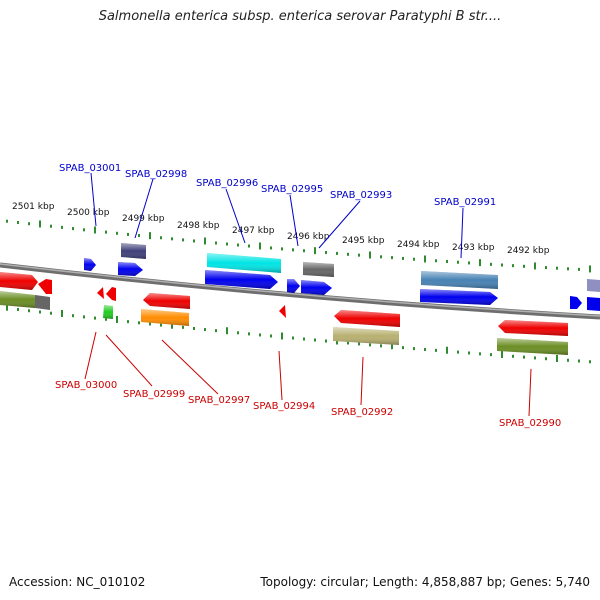 Image resolution: width=600 pixels, height=600 pixels. What do you see at coordinates (90, 168) in the screenshot?
I see `gene-label: SPAB_03001` at bounding box center [90, 168].